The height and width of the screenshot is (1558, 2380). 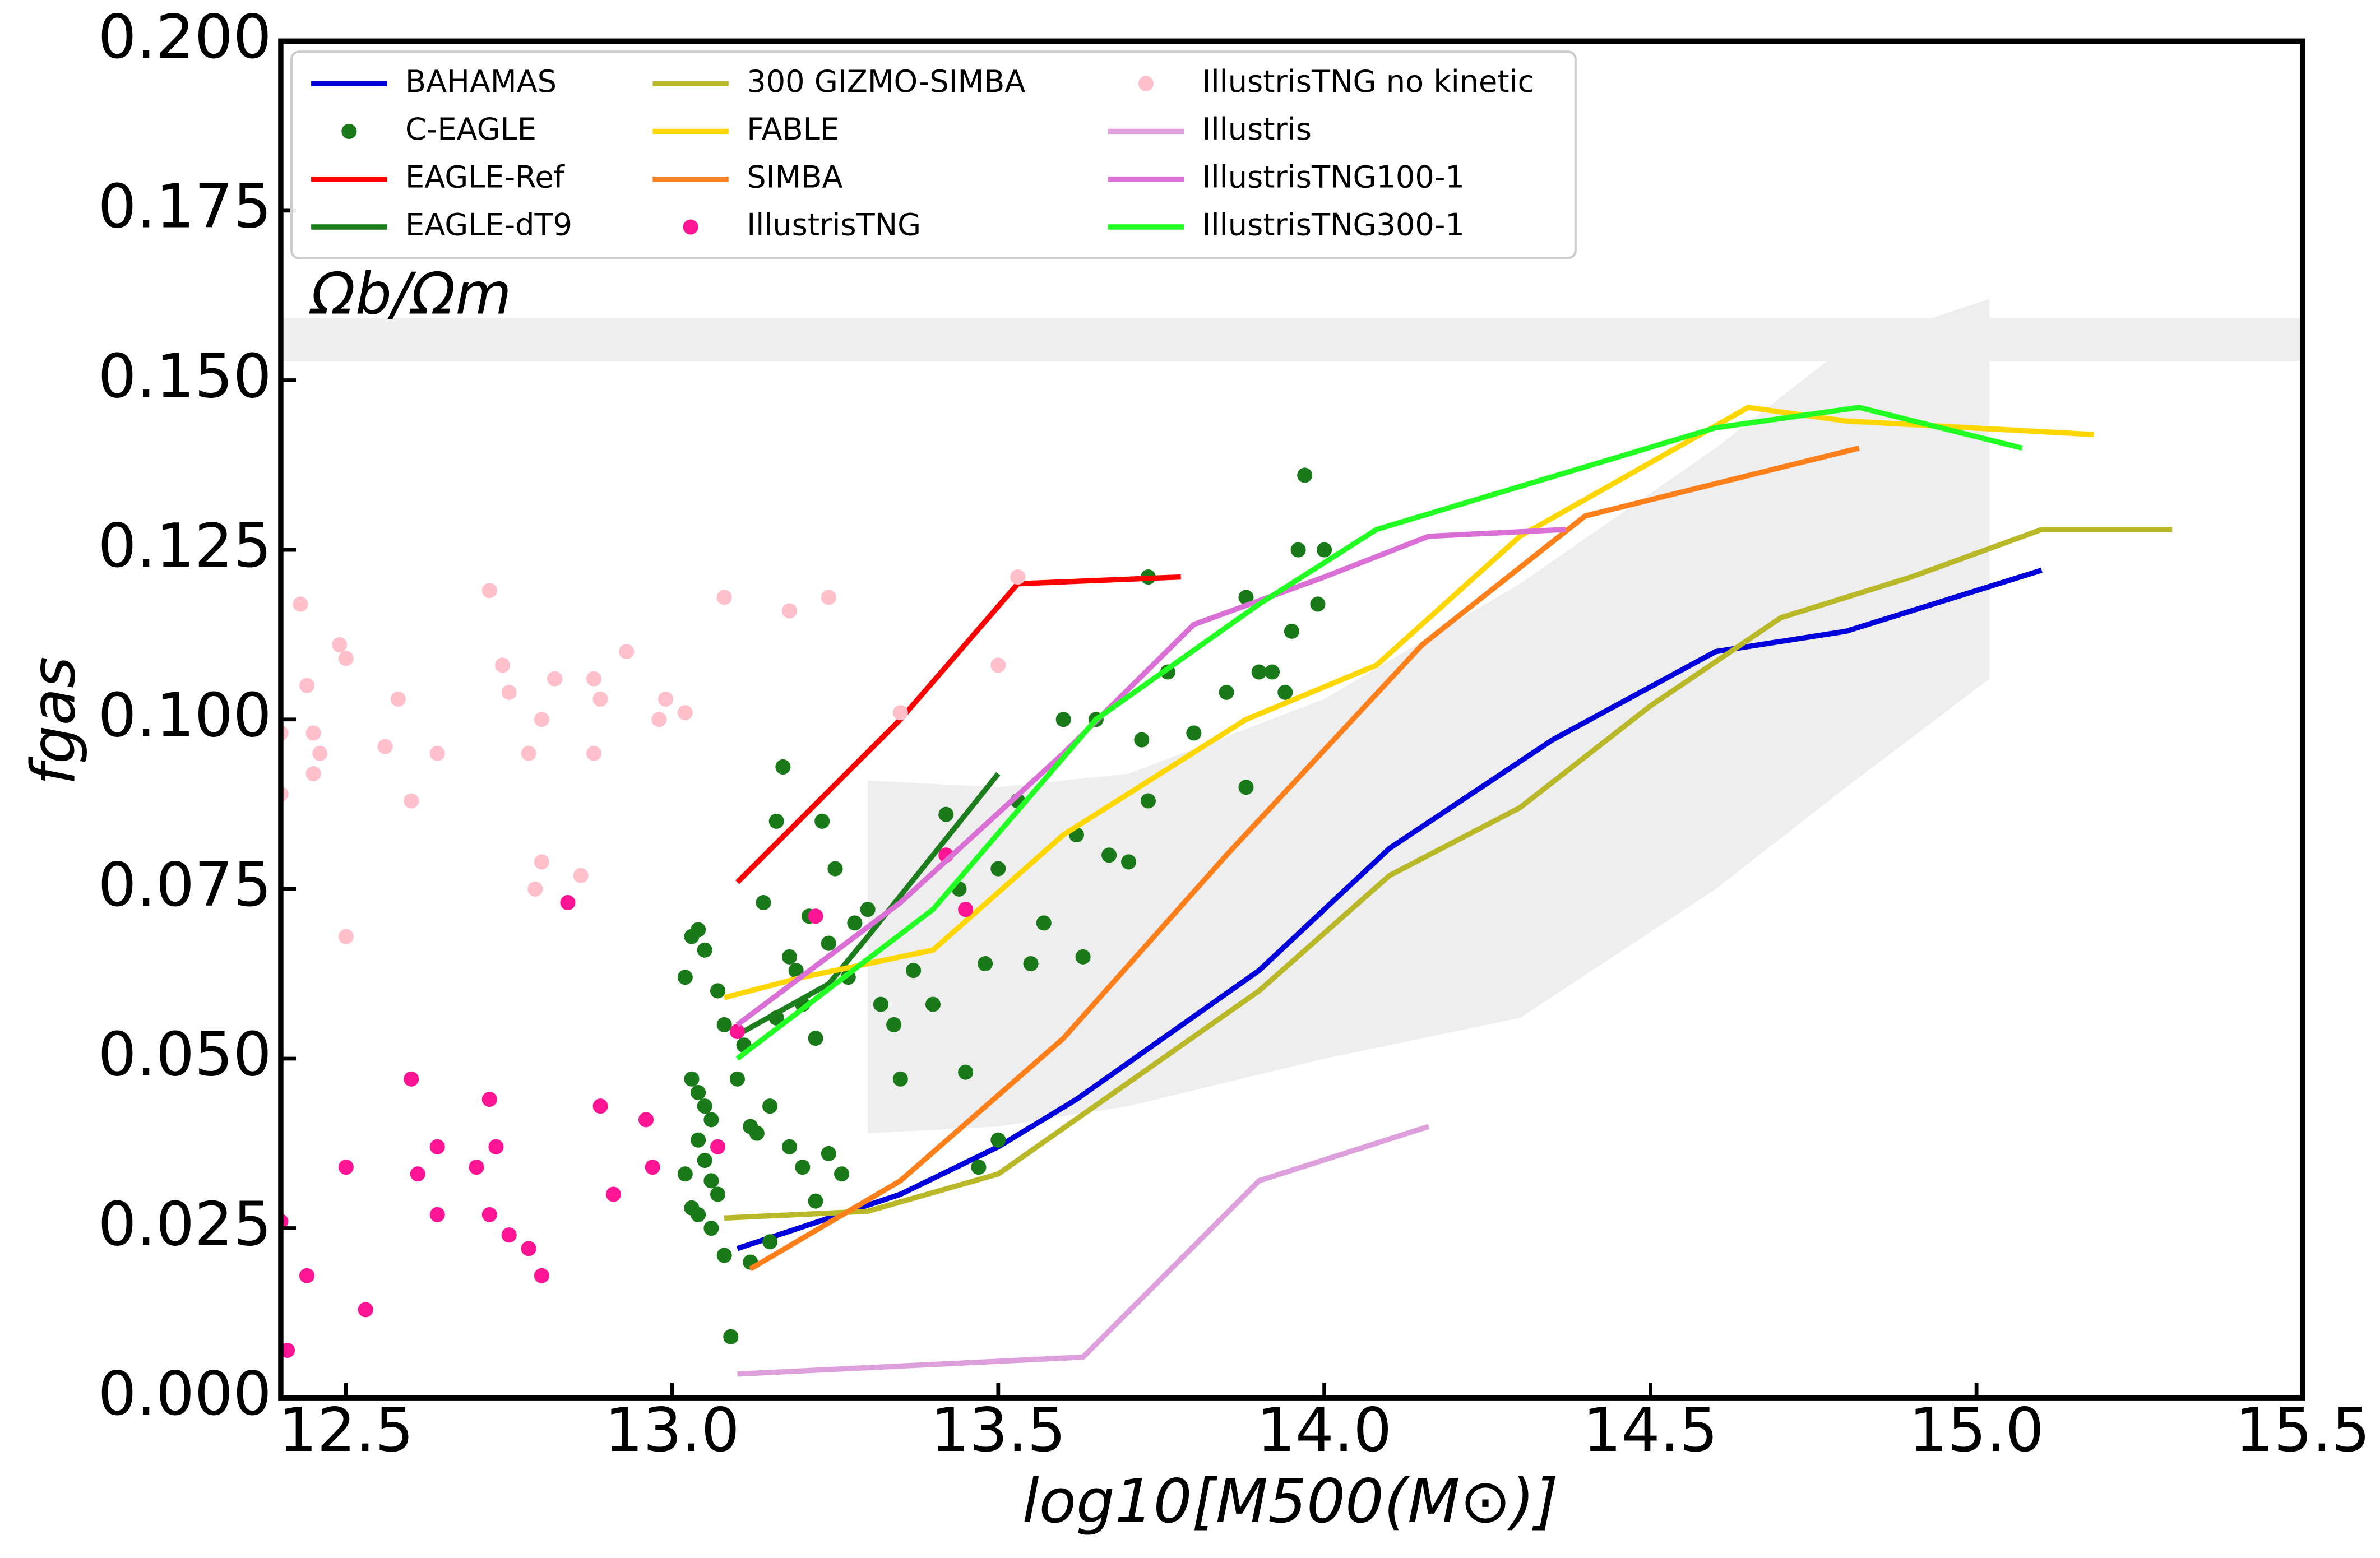 What do you see at coordinates (934, 154) in the screenshot?
I see `legend-box` at bounding box center [934, 154].